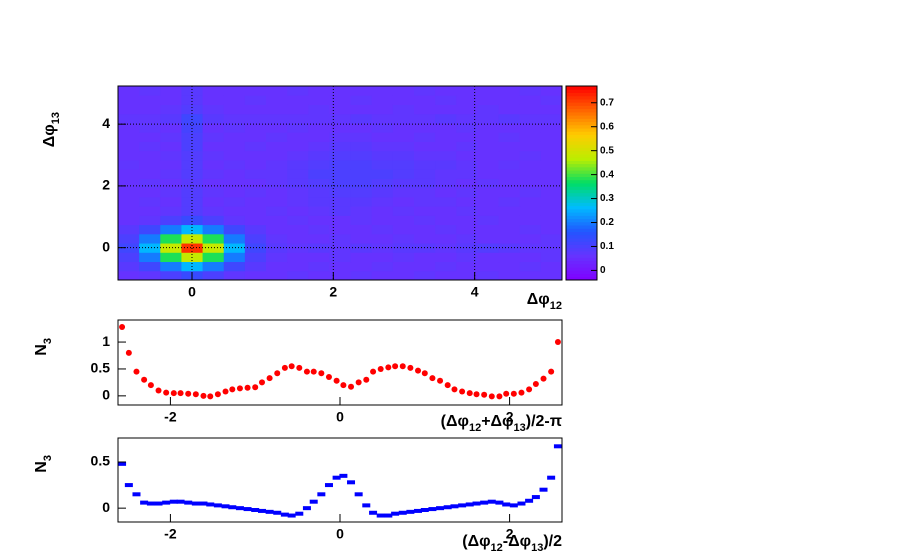  Describe the element at coordinates (607, 102) in the screenshot. I see `colorbar-tick-label: 0.7` at that location.